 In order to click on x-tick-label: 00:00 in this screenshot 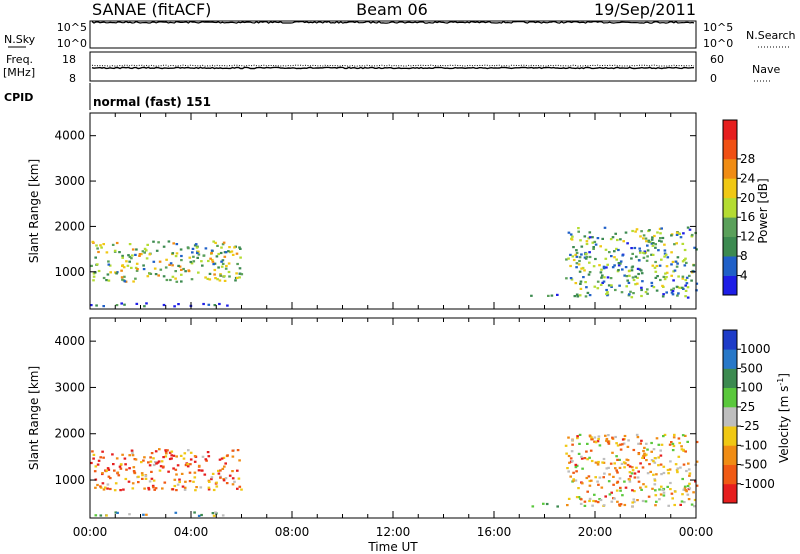, I will do `click(696, 532)`.